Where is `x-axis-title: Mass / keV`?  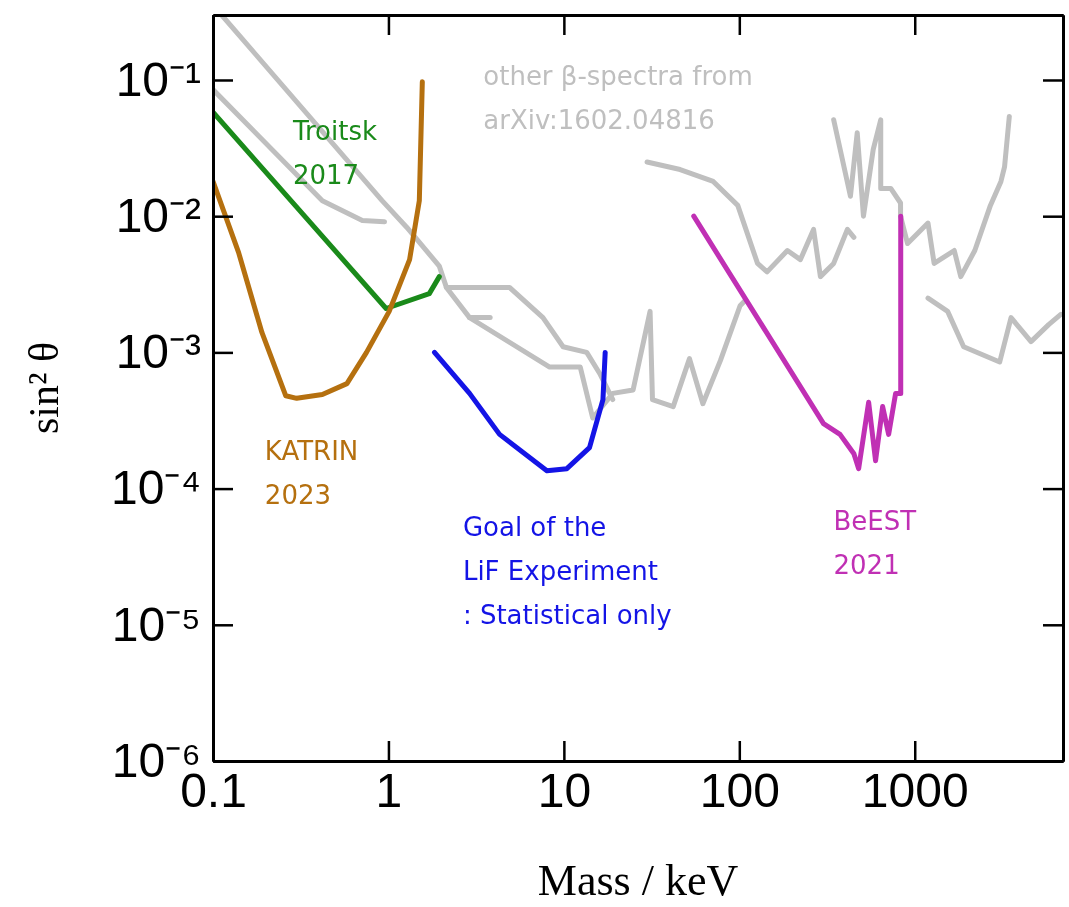
x-axis-title: Mass / keV is located at coordinates (638, 880).